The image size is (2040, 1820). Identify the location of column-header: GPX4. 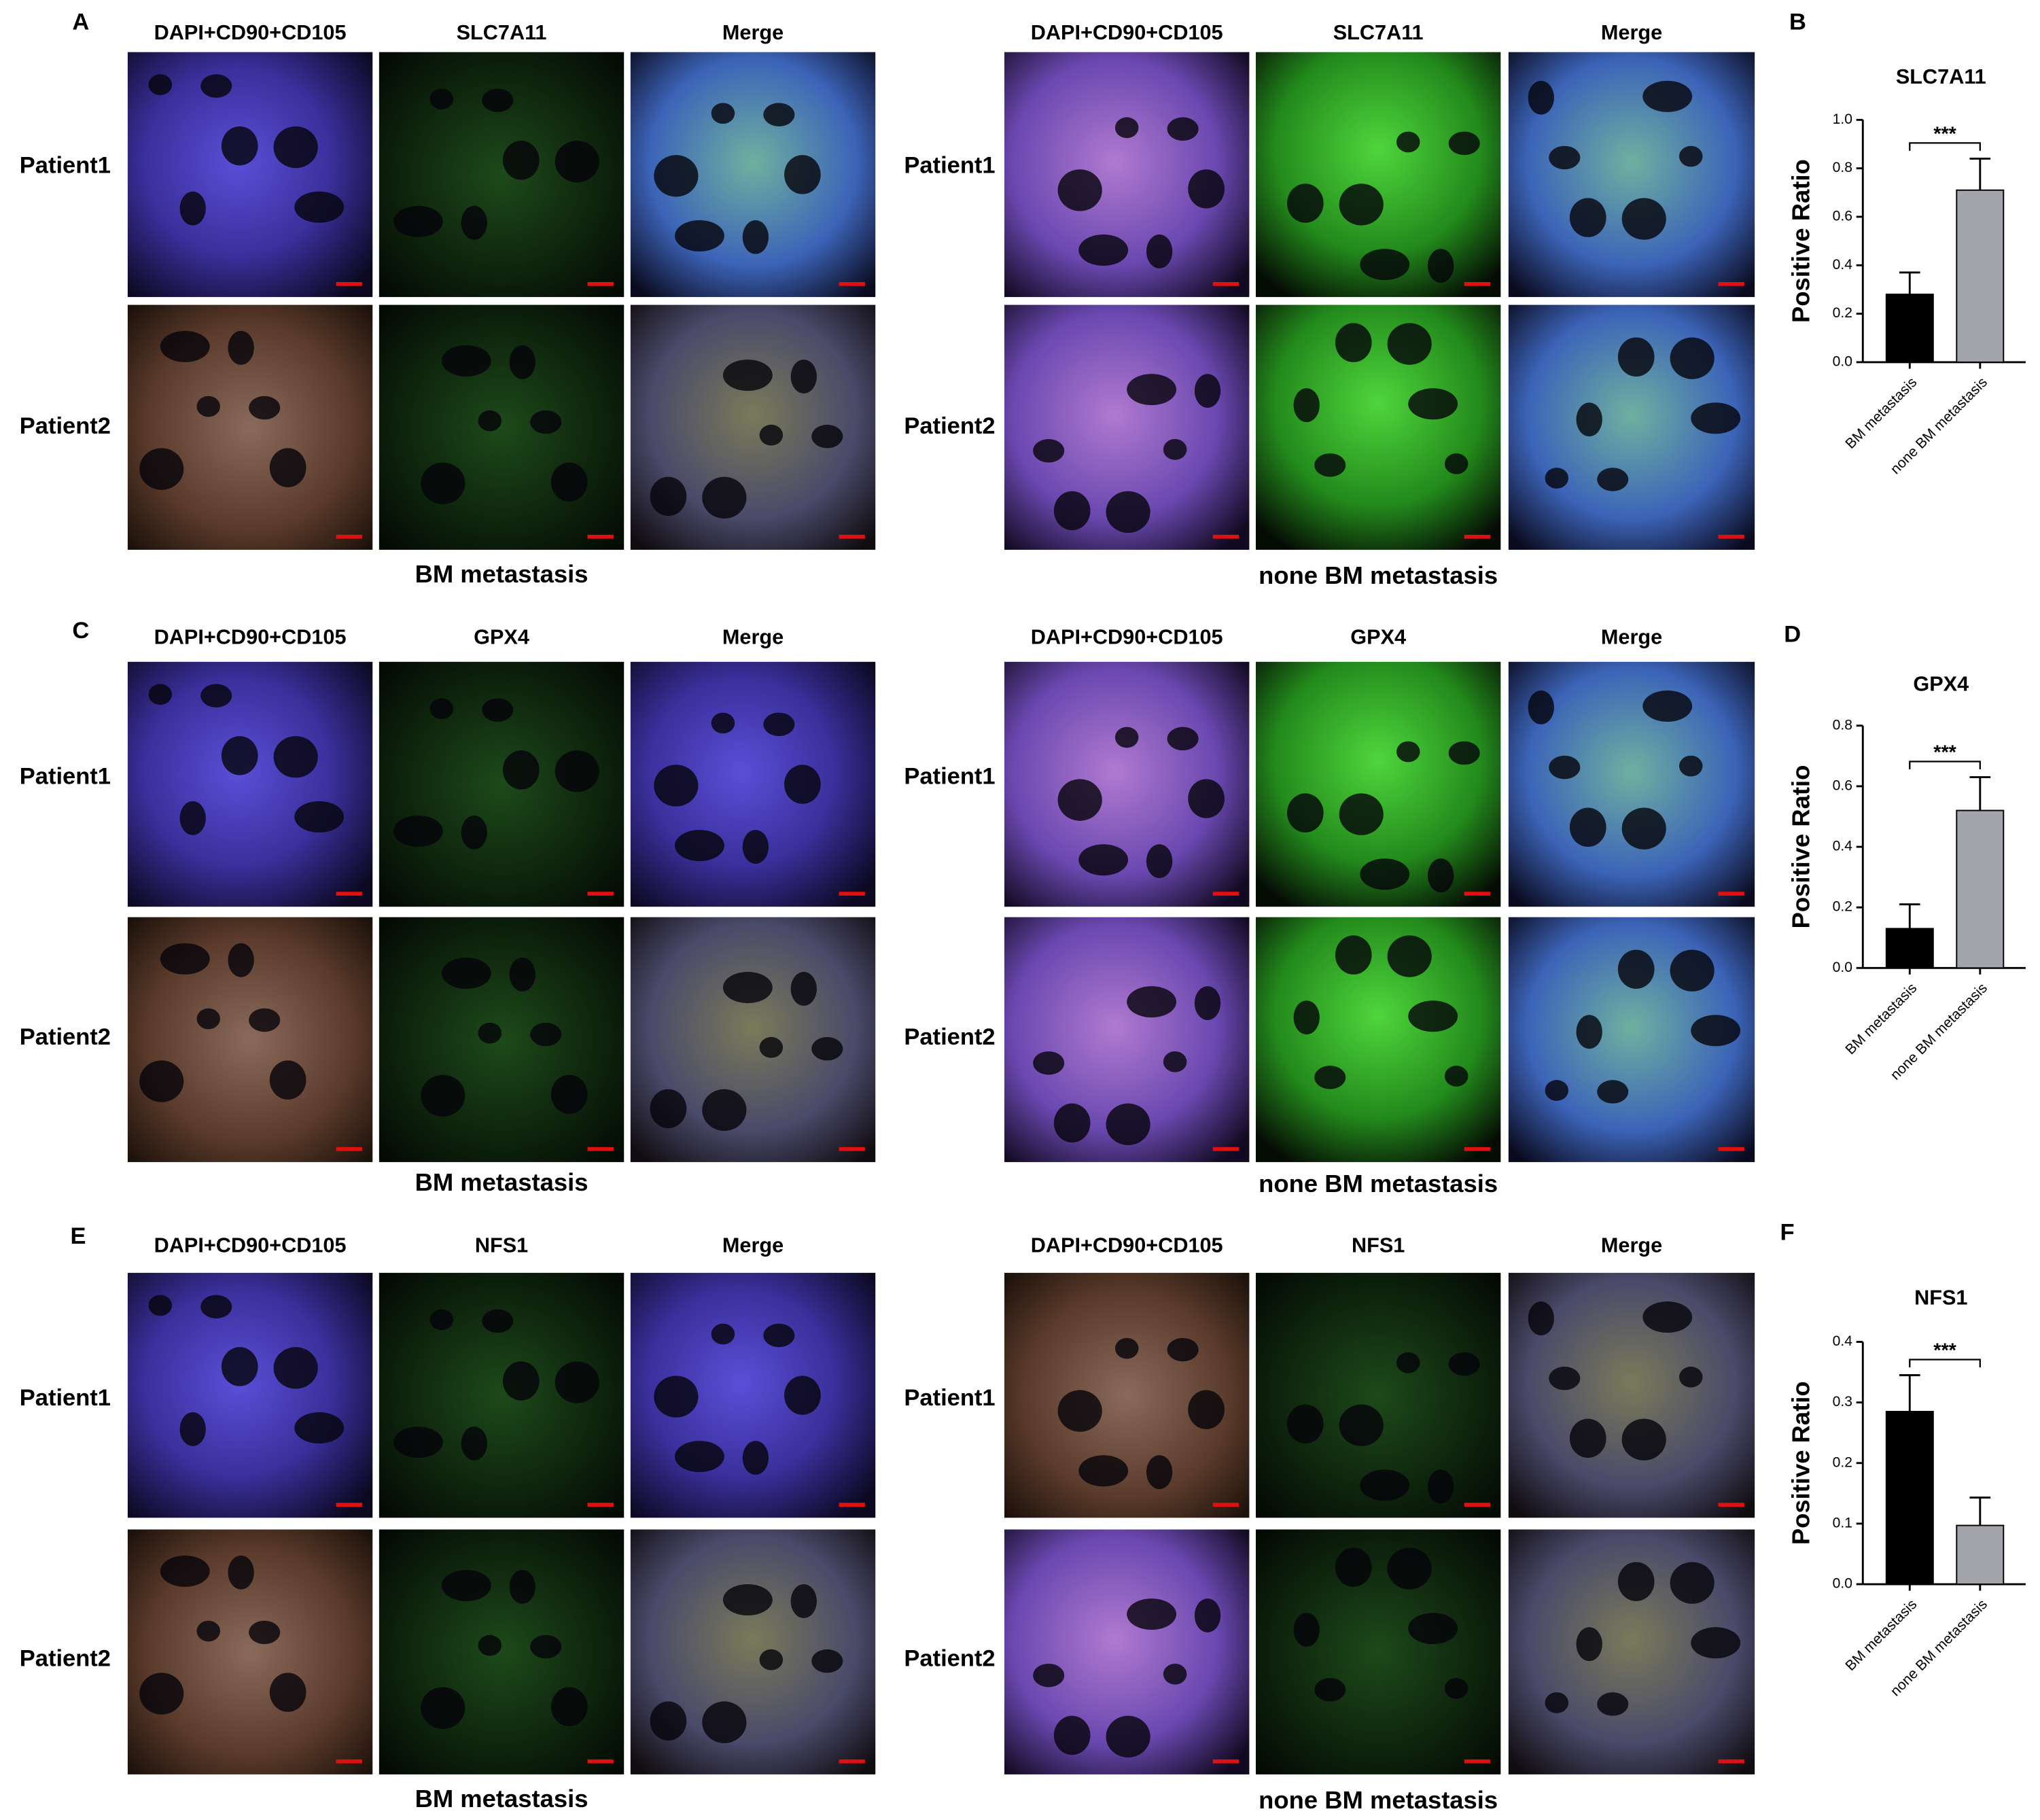
(501, 637).